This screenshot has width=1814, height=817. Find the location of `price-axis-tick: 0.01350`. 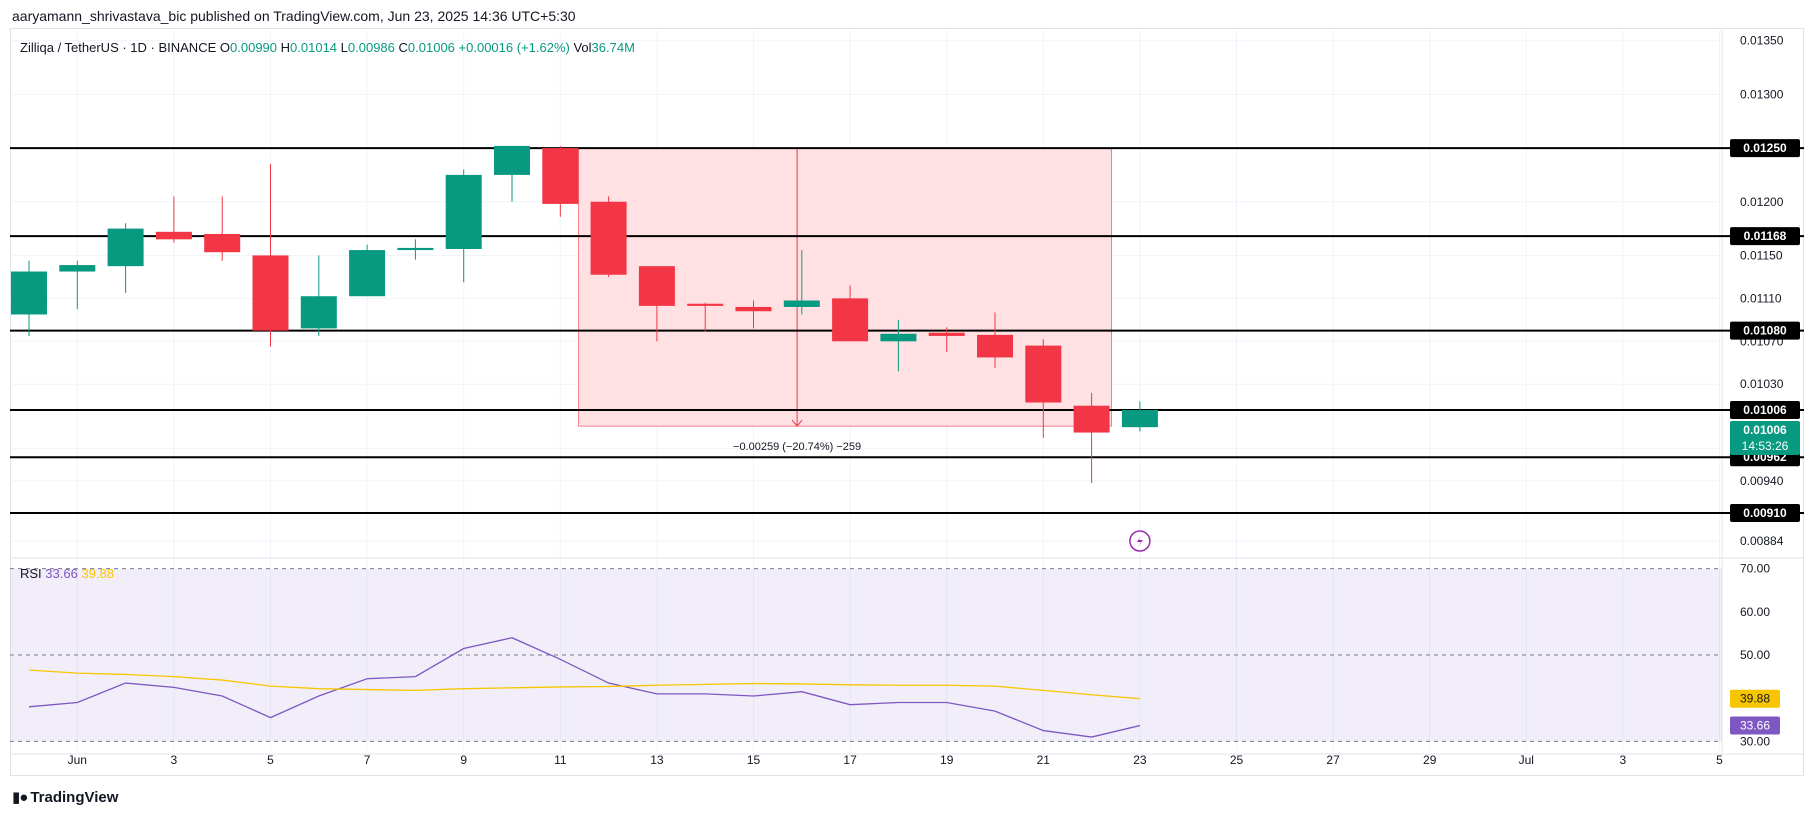

price-axis-tick: 0.01350 is located at coordinates (1762, 41).